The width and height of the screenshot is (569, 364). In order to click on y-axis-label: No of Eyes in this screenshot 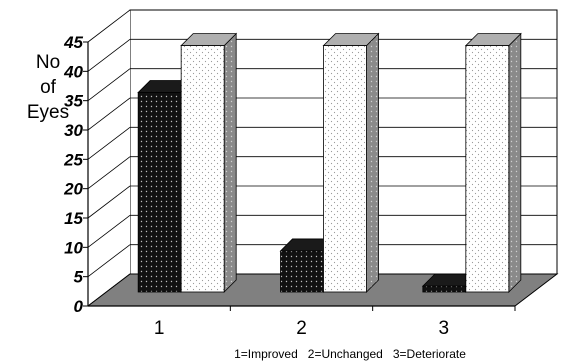, I will do `click(48, 87)`.